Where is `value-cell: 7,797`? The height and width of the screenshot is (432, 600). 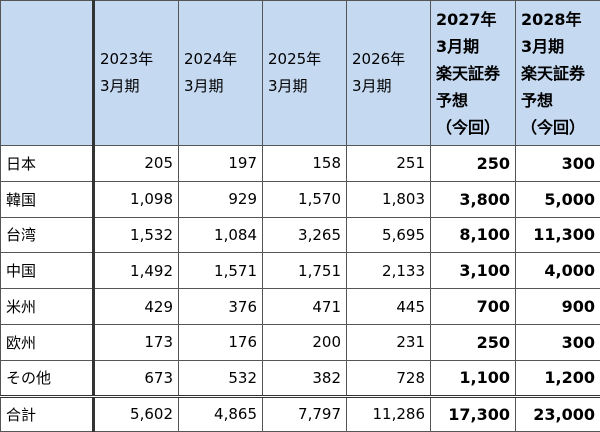
value-cell: 7,797 is located at coordinates (305, 414).